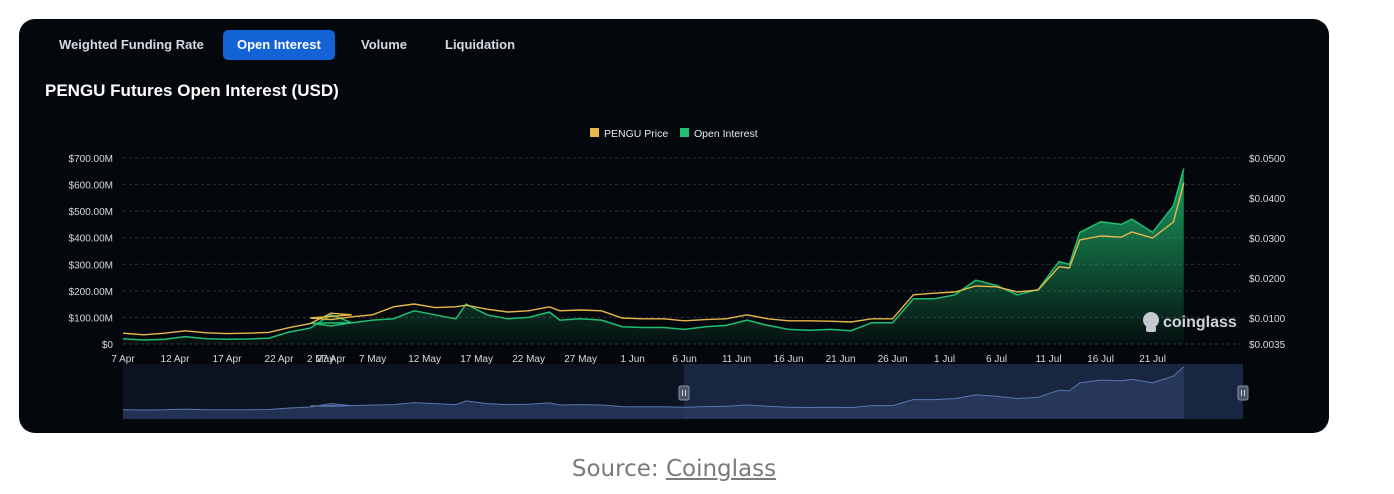 This screenshot has height=494, width=1394. I want to click on x-tick-label: 1 Jul, so click(944, 359).